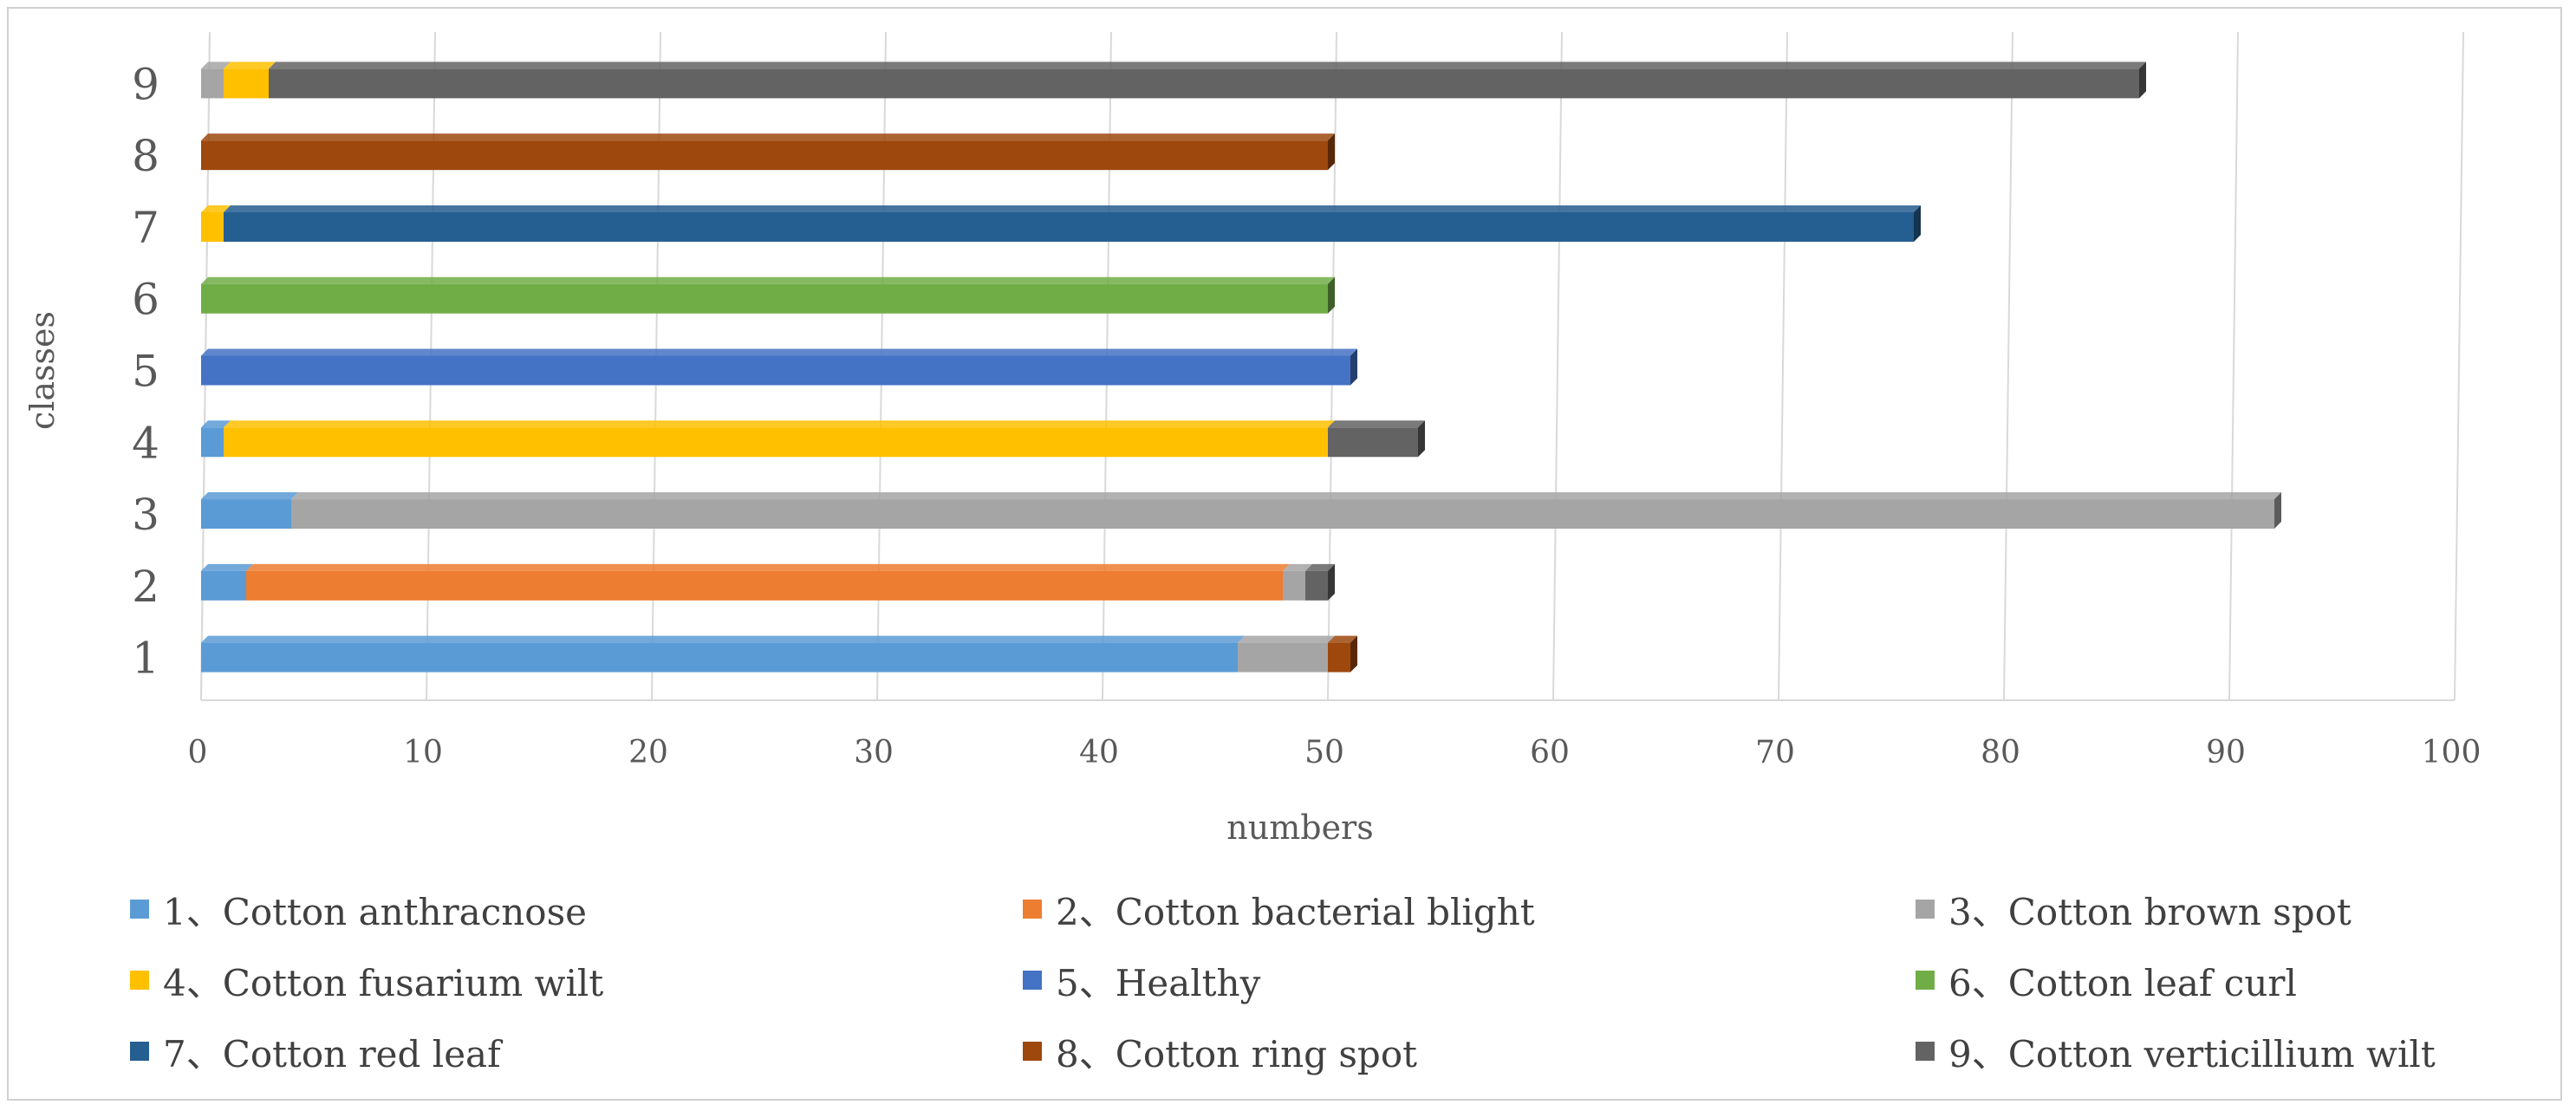  What do you see at coordinates (42, 370) in the screenshot?
I see `y-axis-title: classes` at bounding box center [42, 370].